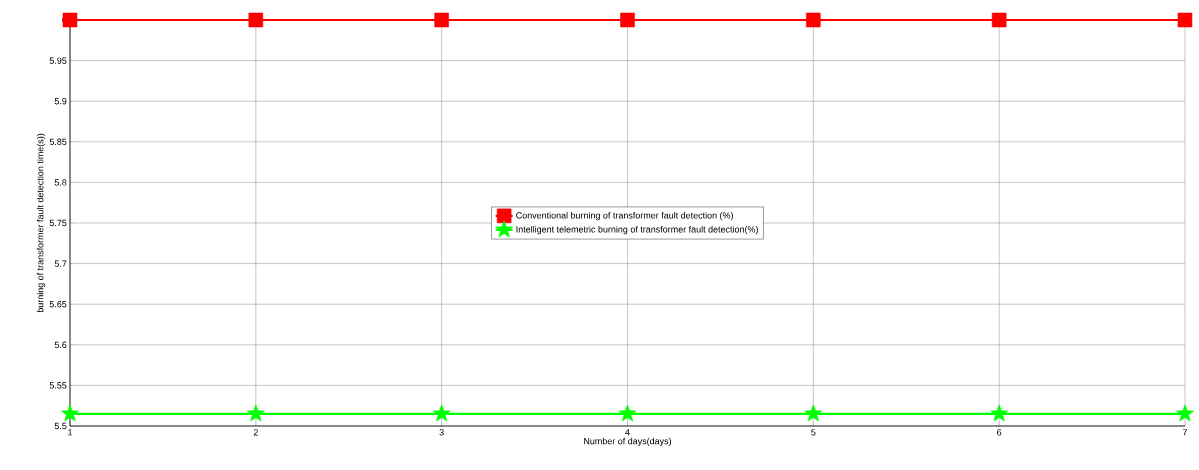  I want to click on y-tick-label: 5.7, so click(60, 263).